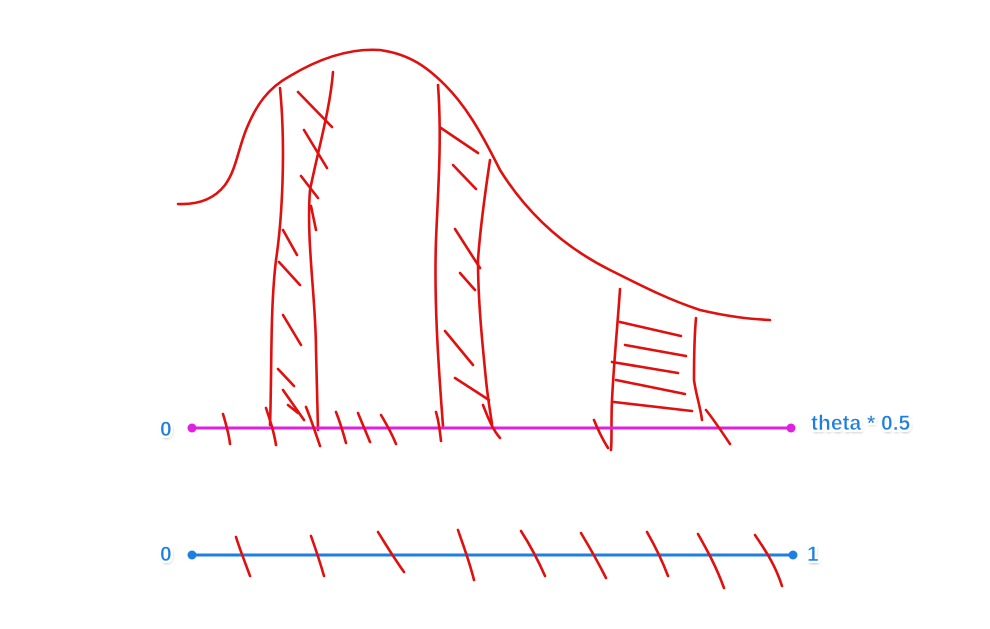  I want to click on scaled-axis-start-dot, so click(192, 428).